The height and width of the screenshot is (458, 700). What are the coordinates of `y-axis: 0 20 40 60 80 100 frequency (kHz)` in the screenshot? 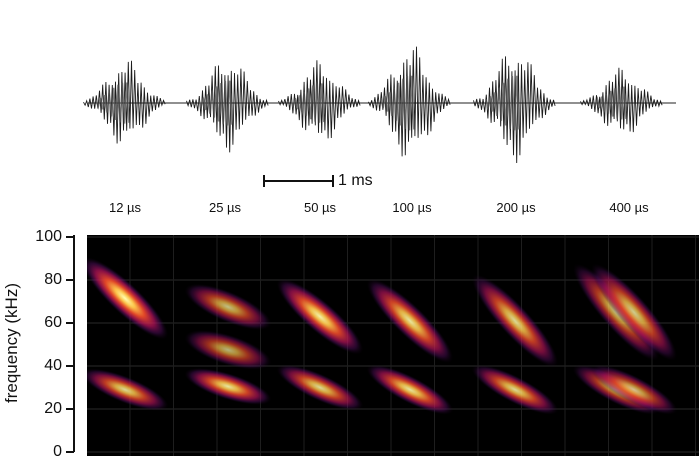 It's located at (38, 343).